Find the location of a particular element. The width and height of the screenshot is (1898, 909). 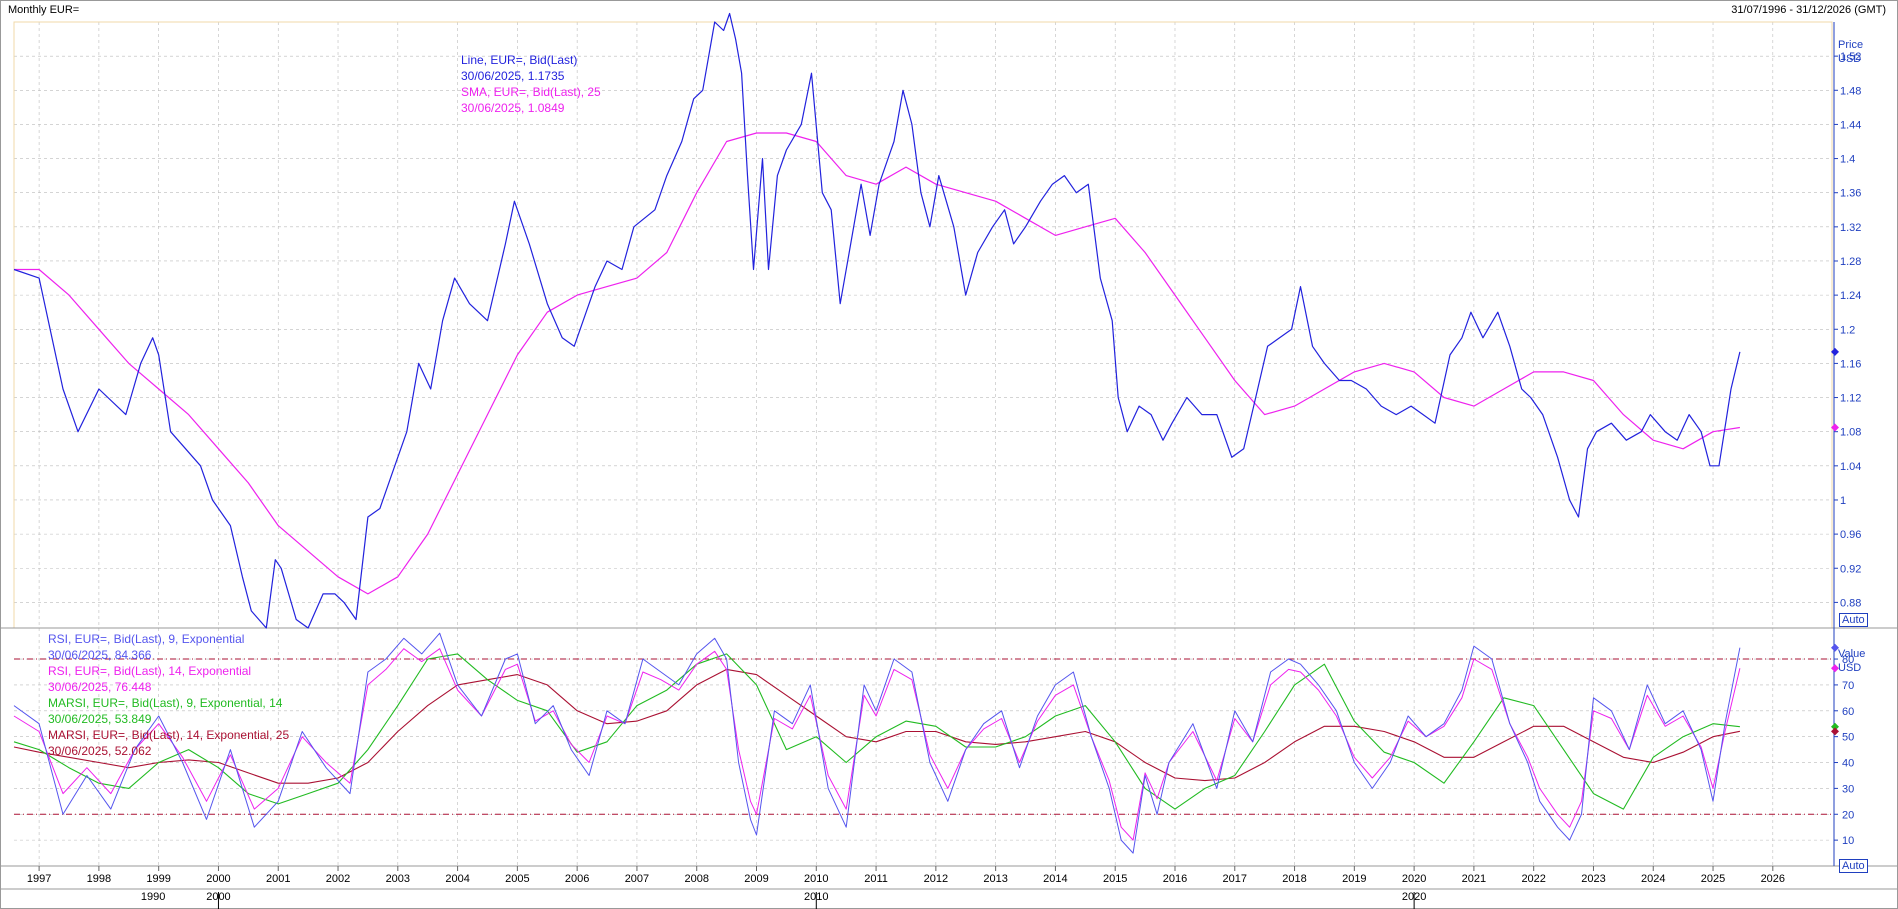

year-label: 2015 is located at coordinates (1115, 879).